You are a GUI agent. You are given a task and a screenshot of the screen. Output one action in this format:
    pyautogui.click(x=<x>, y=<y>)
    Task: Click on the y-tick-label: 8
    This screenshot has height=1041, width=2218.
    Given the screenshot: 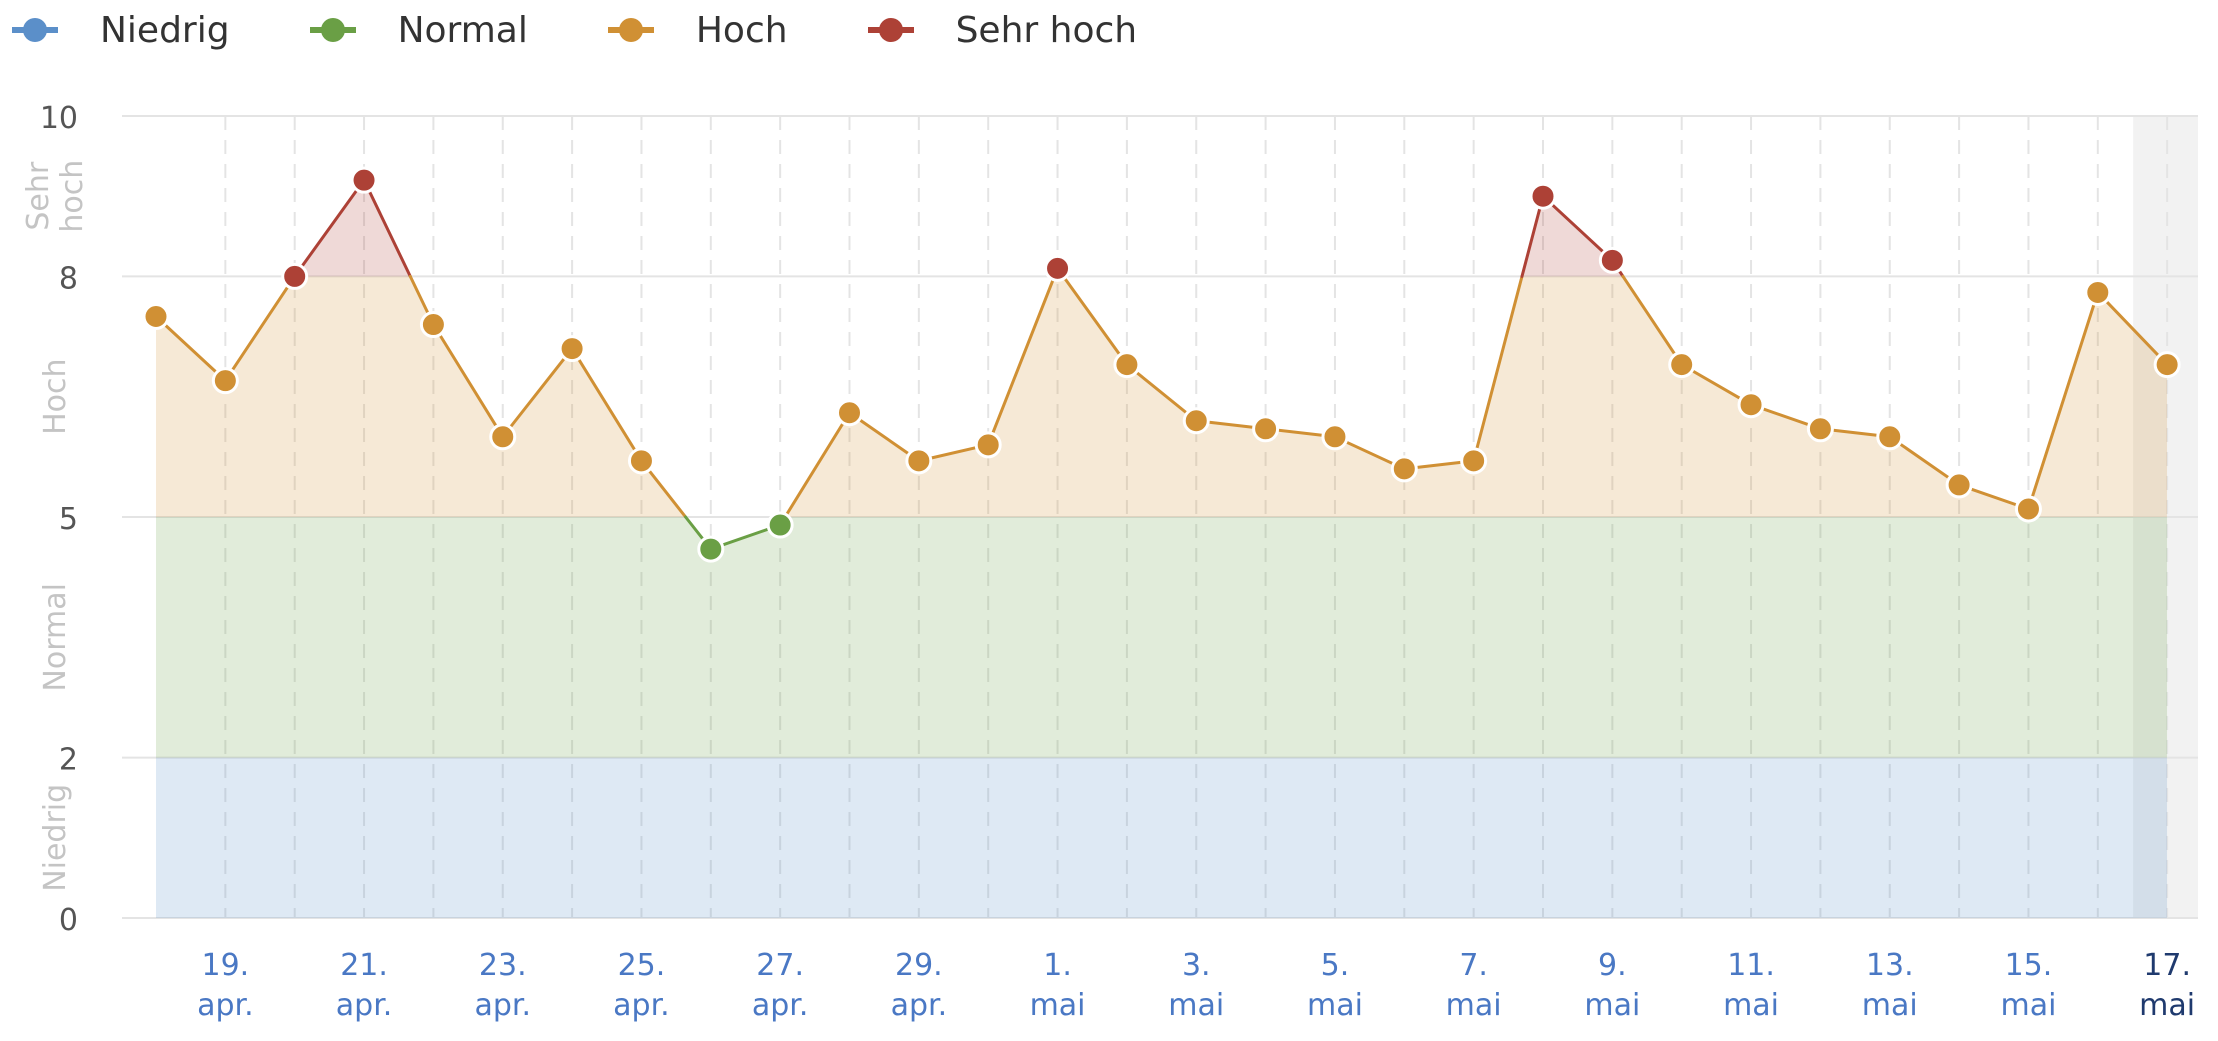 What is the action you would take?
    pyautogui.click(x=68, y=278)
    